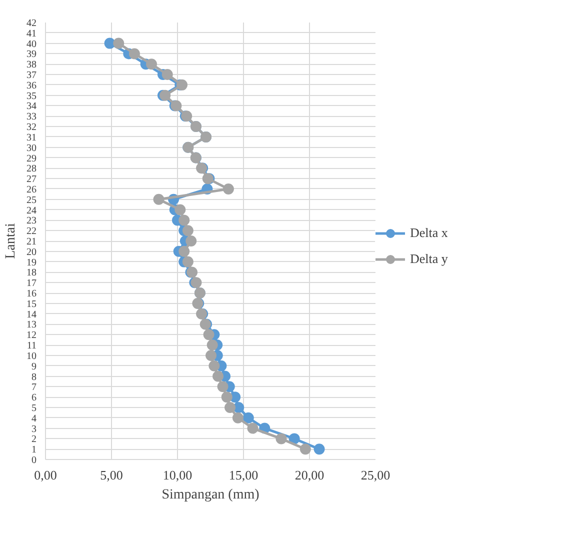 This screenshot has height=536, width=576. I want to click on y-tick-label: 12, so click(31, 336).